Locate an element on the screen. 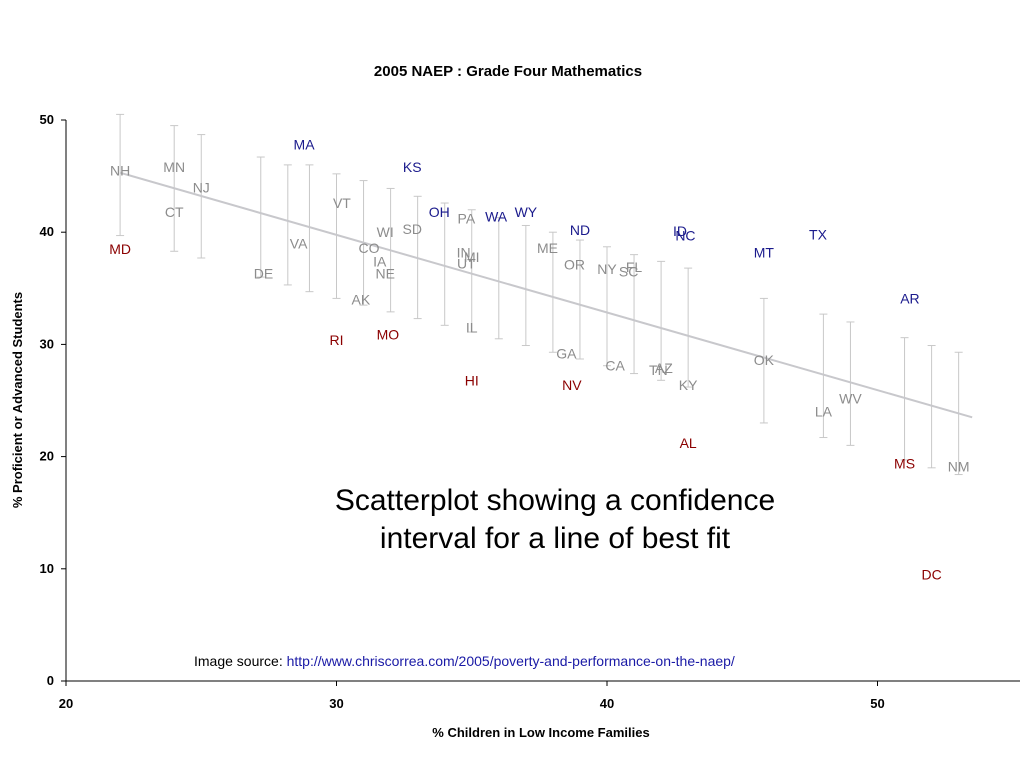 The height and width of the screenshot is (768, 1024). point-ms: MS is located at coordinates (904, 463).